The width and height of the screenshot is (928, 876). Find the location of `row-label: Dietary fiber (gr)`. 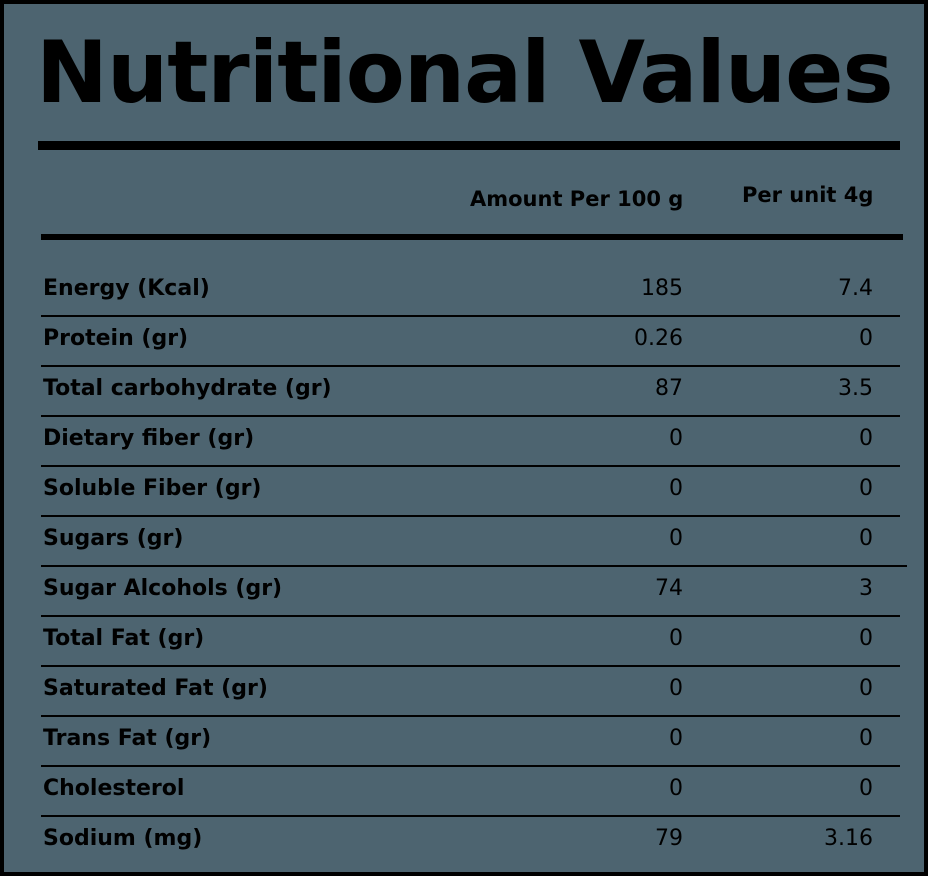

row-label: Dietary fiber (gr) is located at coordinates (149, 438).